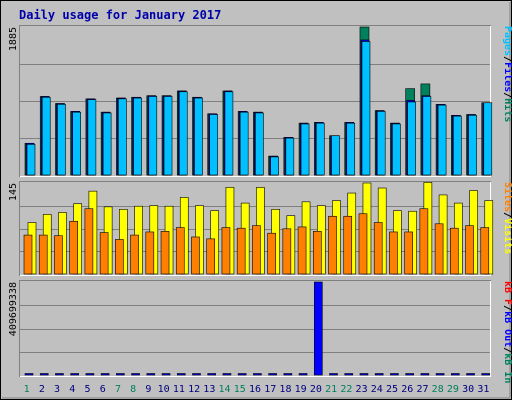 The image size is (512, 400). I want to click on legend: Sites/Visits, so click(507, 218).